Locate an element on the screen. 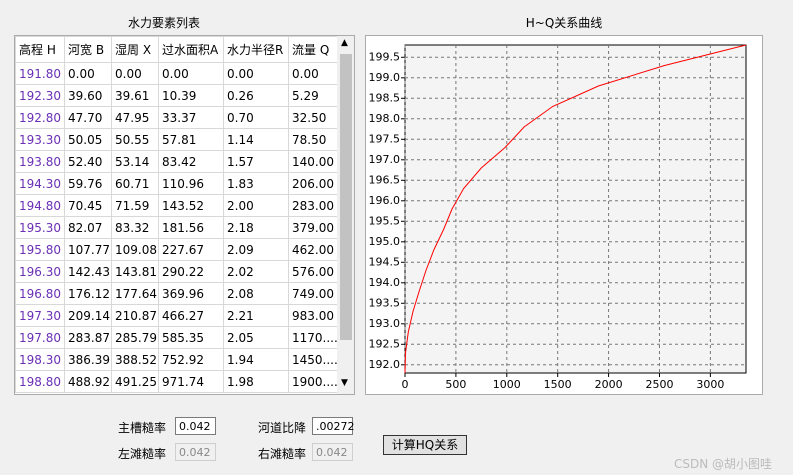 This screenshot has height=475, width=793. table-cell: 210.87 is located at coordinates (135, 315).